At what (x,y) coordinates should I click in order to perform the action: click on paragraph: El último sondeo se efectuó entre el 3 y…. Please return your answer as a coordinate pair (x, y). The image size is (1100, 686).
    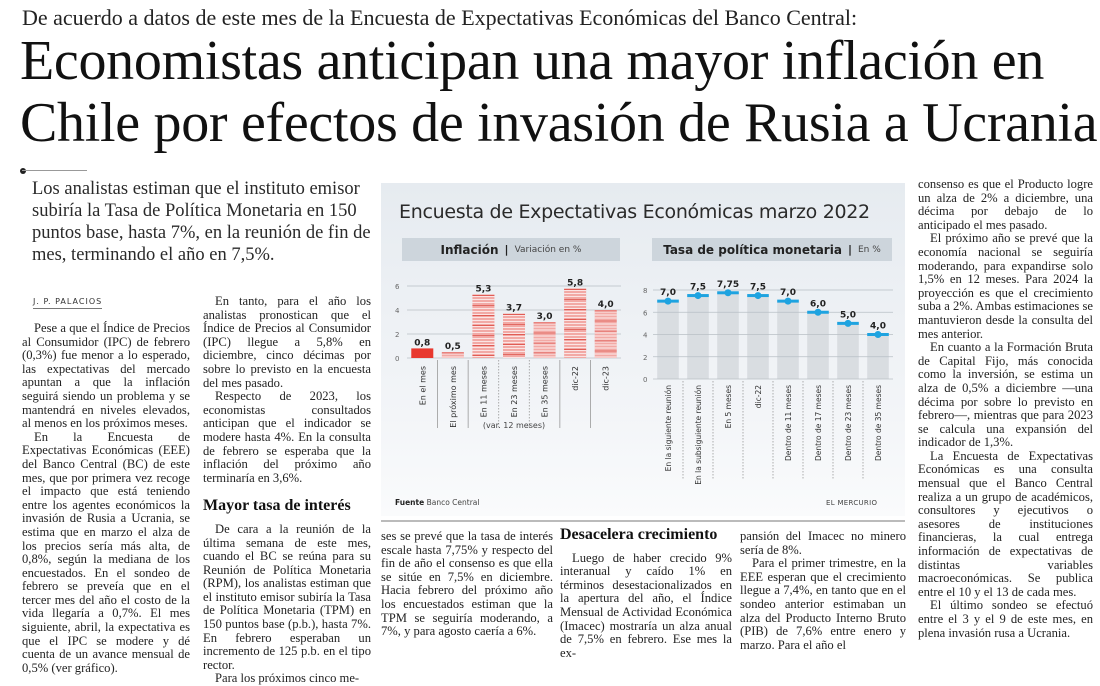
    Looking at the image, I should click on (1005, 619).